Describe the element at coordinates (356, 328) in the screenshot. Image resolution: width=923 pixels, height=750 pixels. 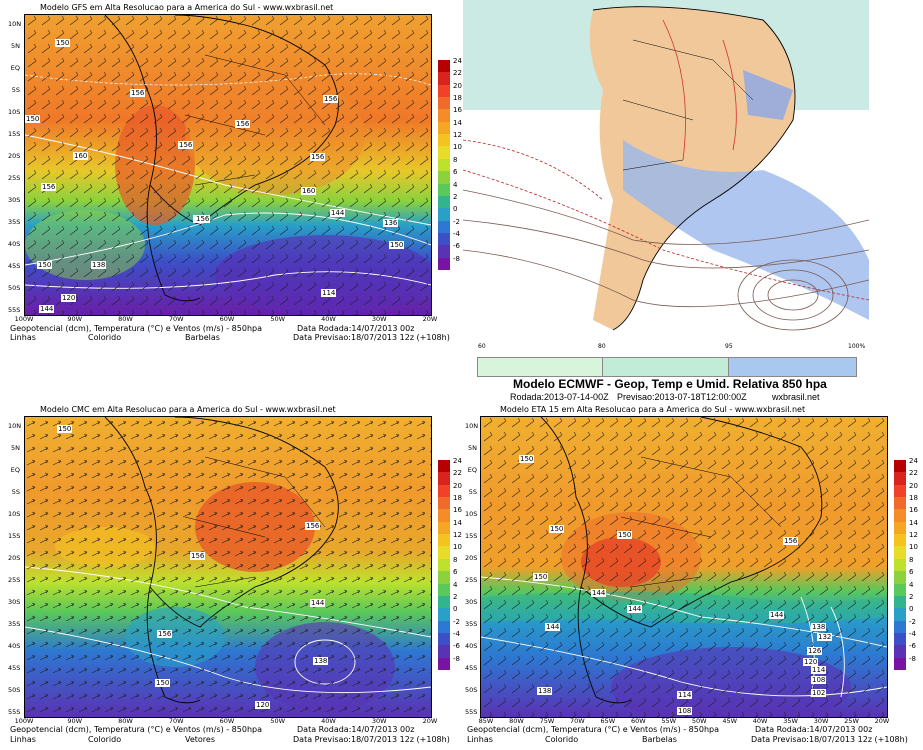
I see `gfs-rodada: Data Rodada:14/07/2013 00z` at that location.